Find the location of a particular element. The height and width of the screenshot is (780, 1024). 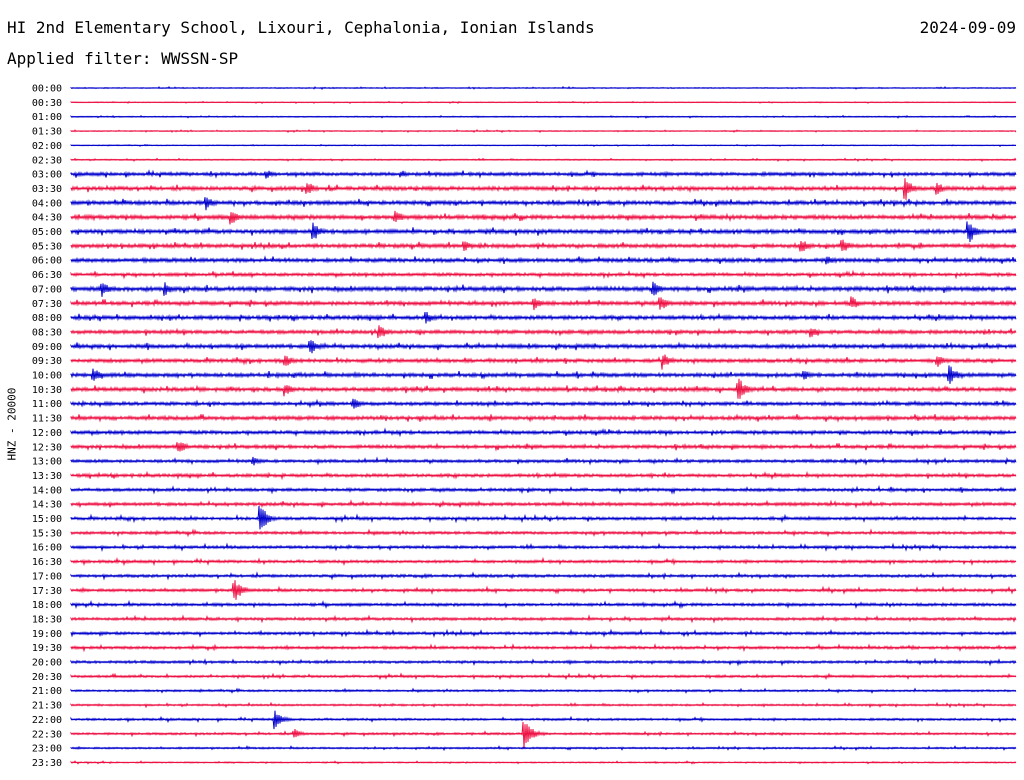

time-label-1330: 13:30 is located at coordinates (47, 476).